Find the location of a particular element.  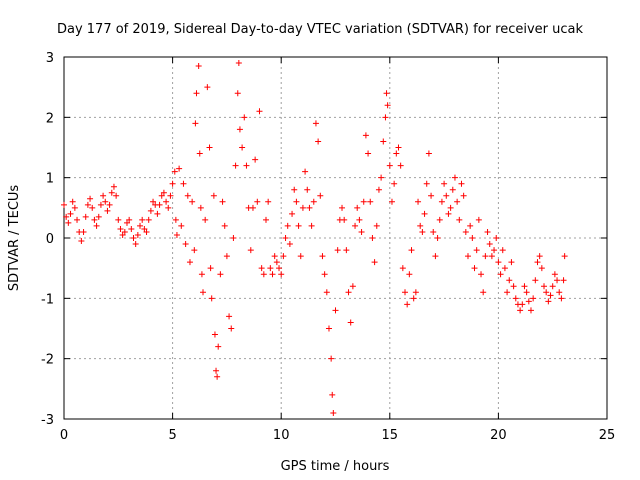

y-tick-label: 3 is located at coordinates (50, 58).